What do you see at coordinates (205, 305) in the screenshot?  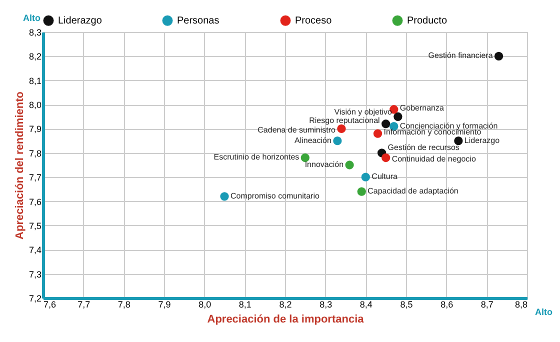 I see `x-tick-label: 8,0` at bounding box center [205, 305].